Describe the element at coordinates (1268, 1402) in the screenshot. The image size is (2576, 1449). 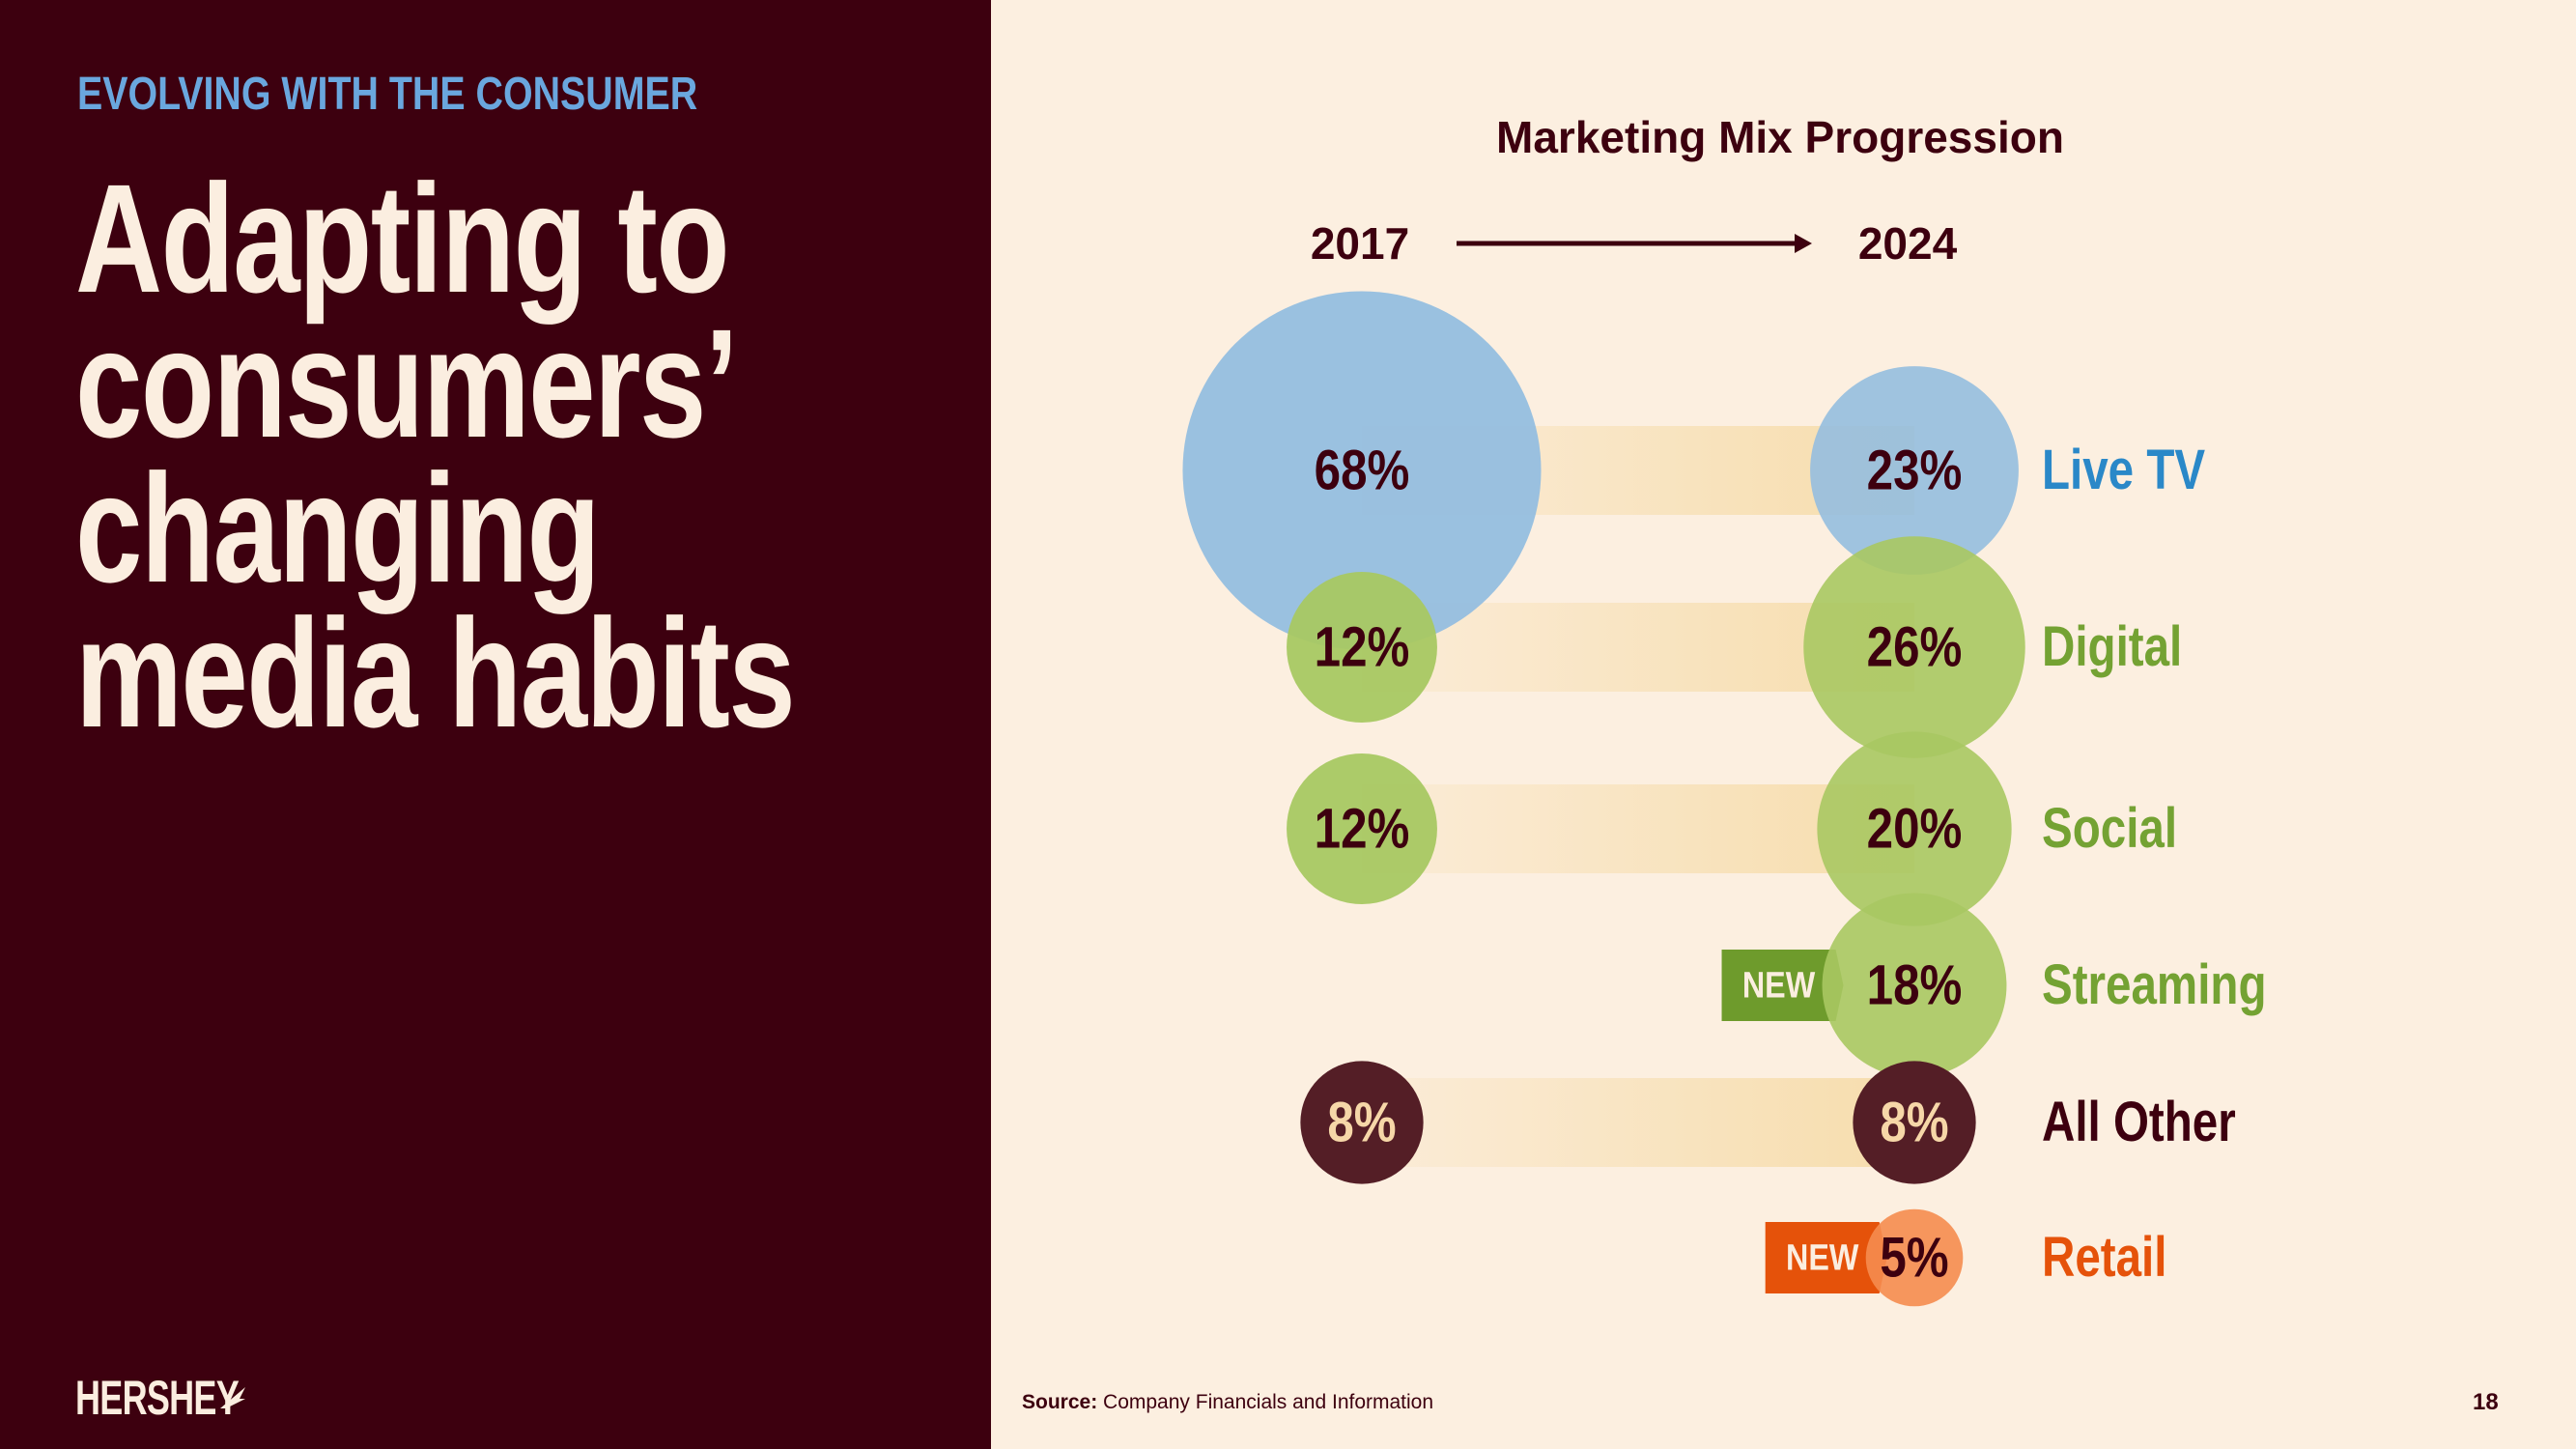
I see `source-text: Company Financials and Information` at that location.